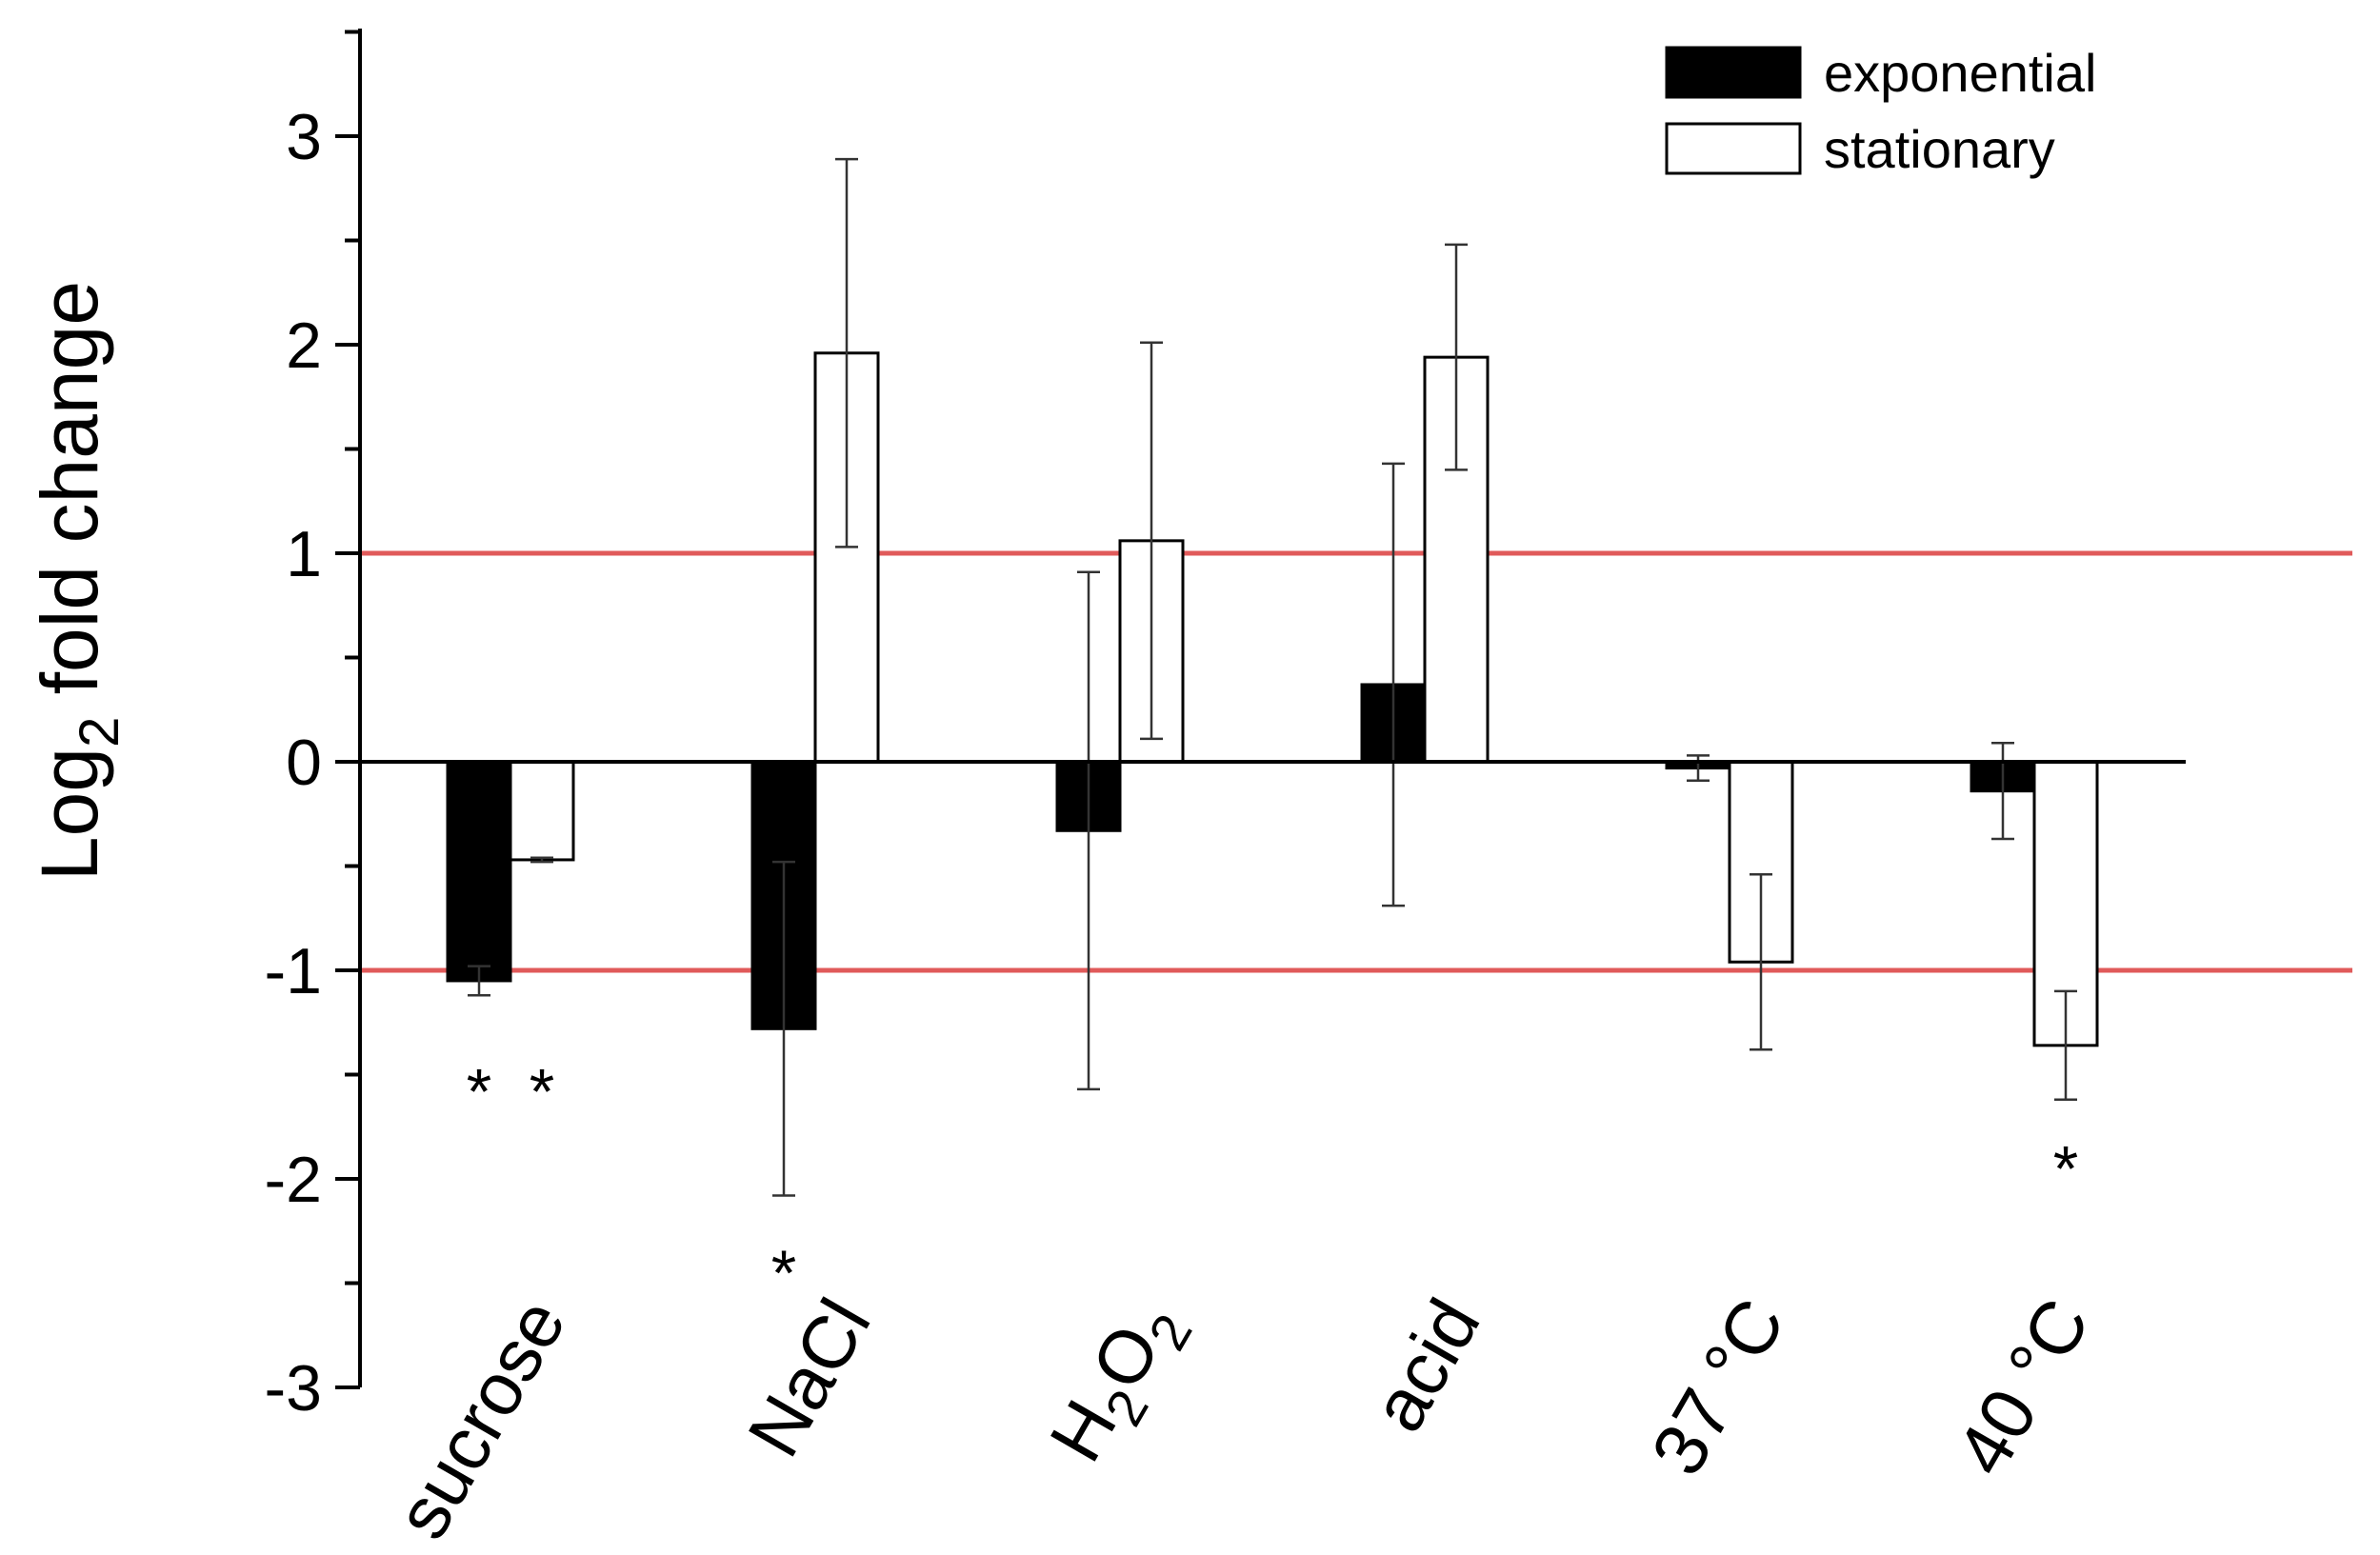 Image resolution: width=2380 pixels, height=1555 pixels. What do you see at coordinates (1118, 1384) in the screenshot?
I see `category-label-2: H2O2` at bounding box center [1118, 1384].